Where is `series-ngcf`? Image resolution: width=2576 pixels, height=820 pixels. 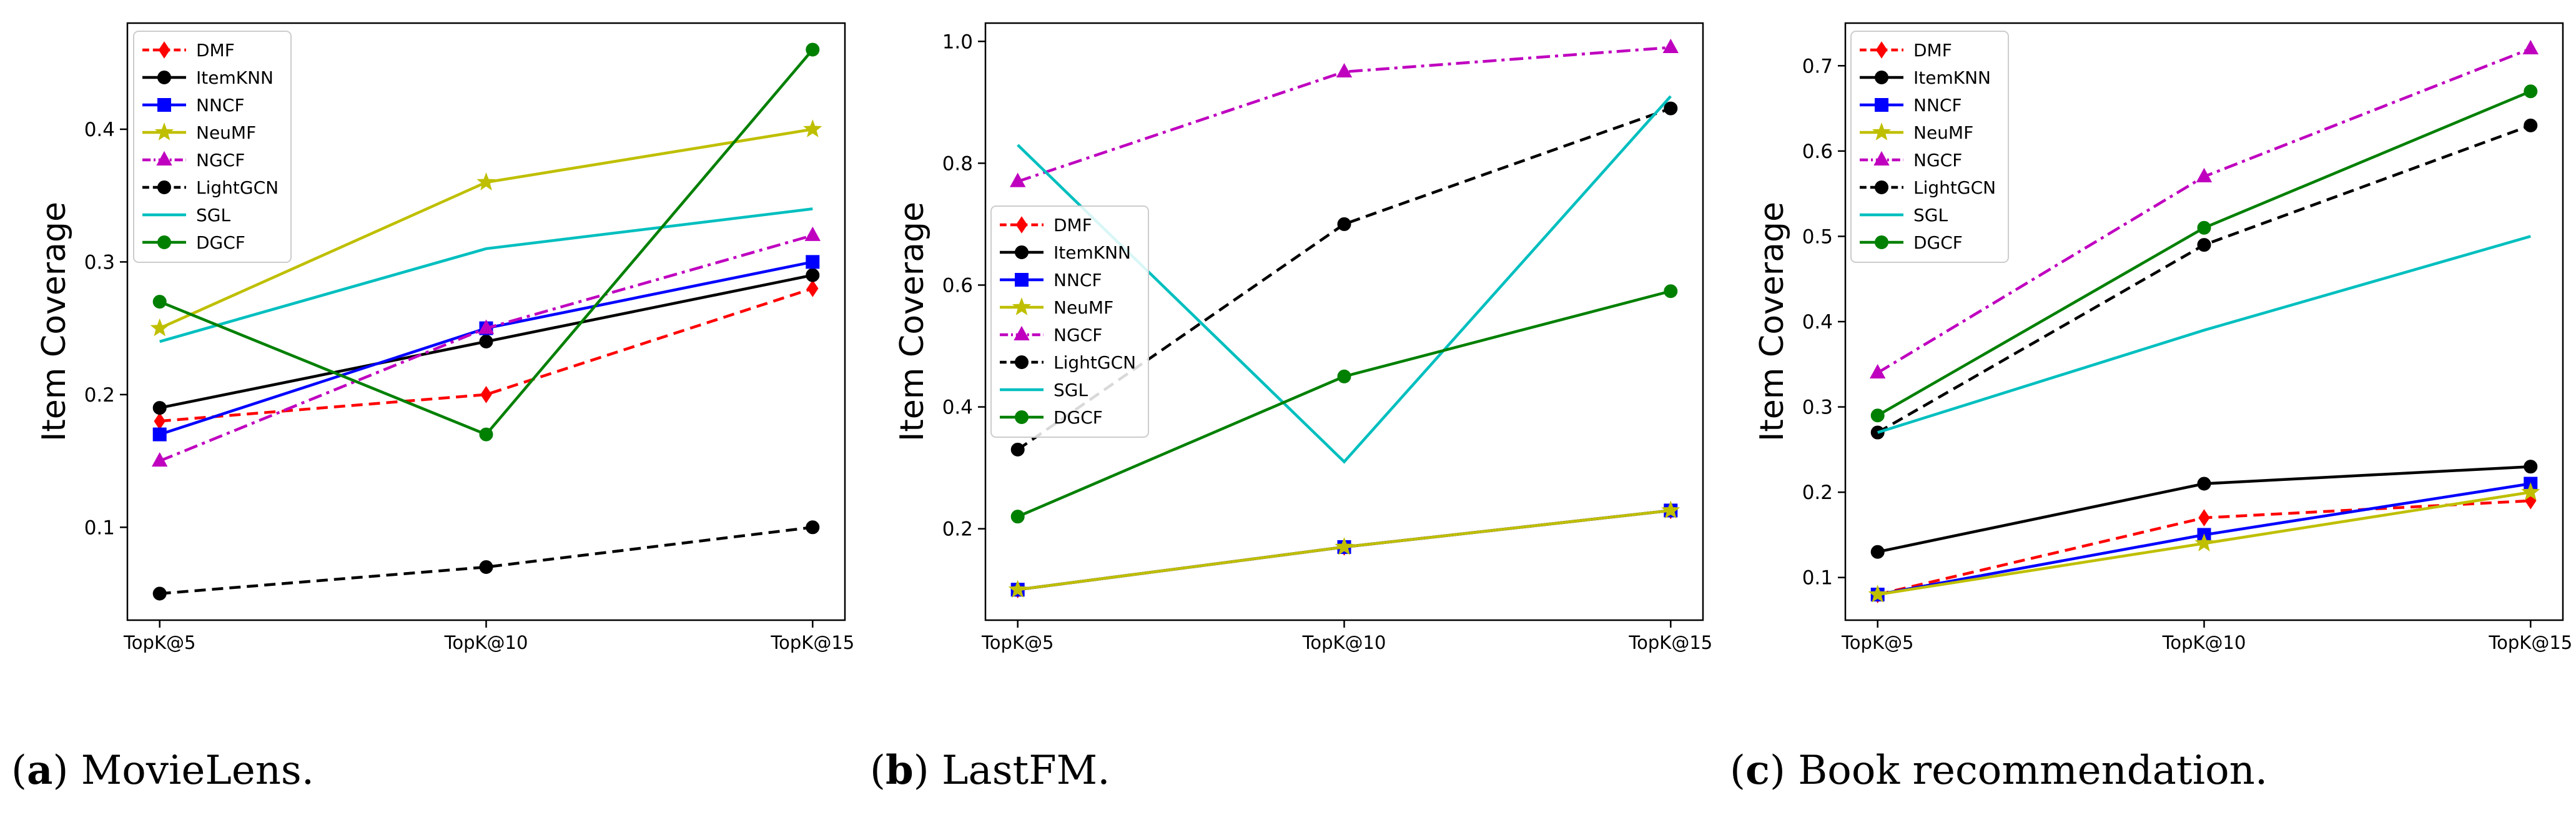
series-ngcf is located at coordinates (486, 346).